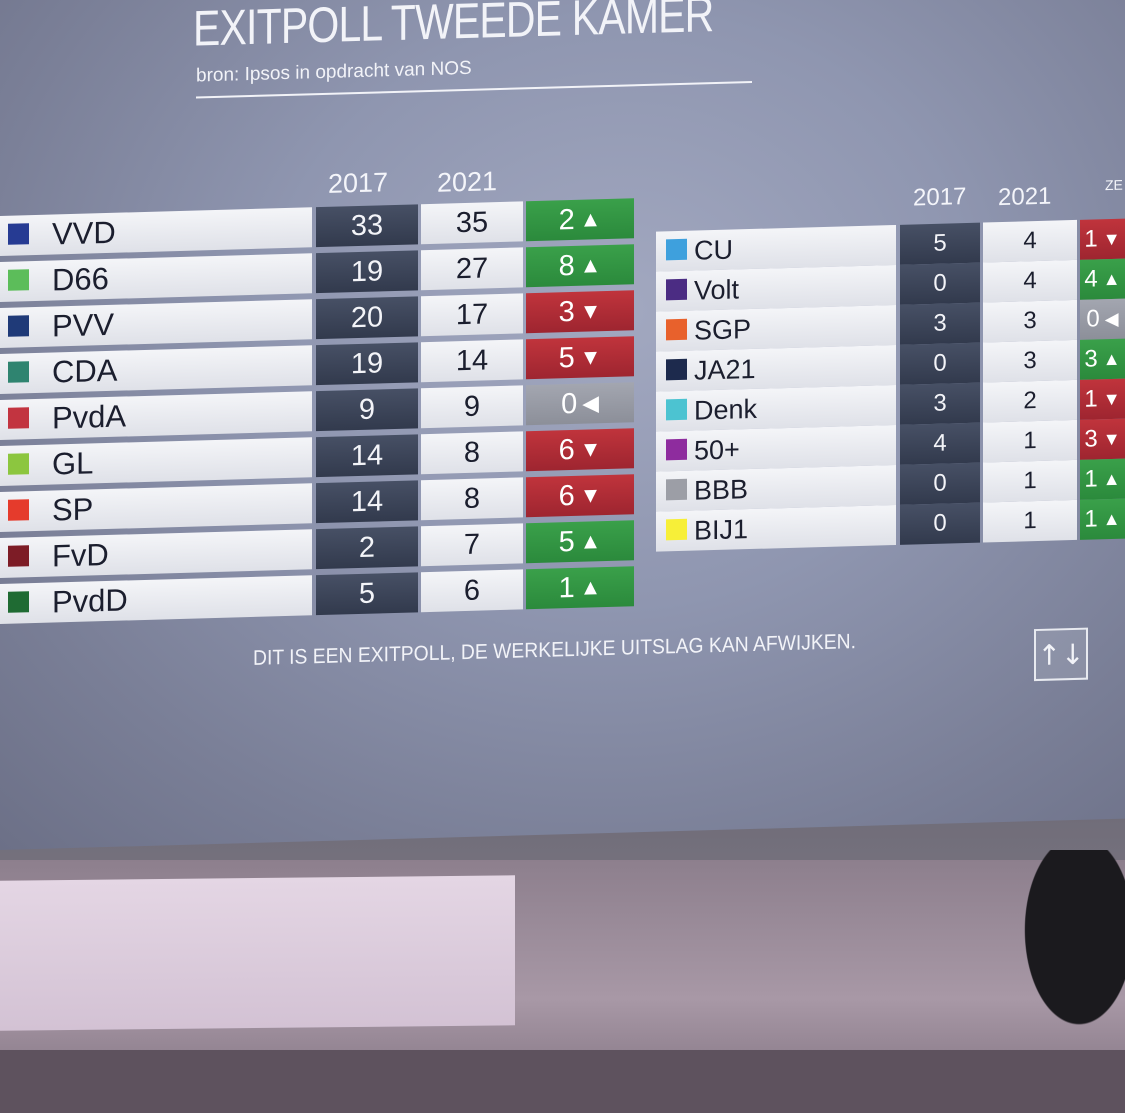 The width and height of the screenshot is (1125, 1113). Describe the element at coordinates (776, 248) in the screenshot. I see `party-name-cell: CU` at that location.